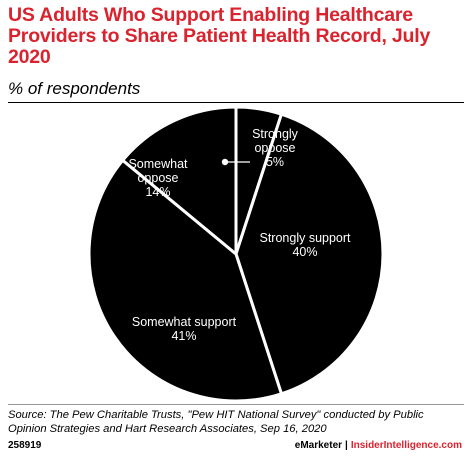  Describe the element at coordinates (184, 329) in the screenshot. I see `label-somewhat-support: Somewhat support 41%` at that location.